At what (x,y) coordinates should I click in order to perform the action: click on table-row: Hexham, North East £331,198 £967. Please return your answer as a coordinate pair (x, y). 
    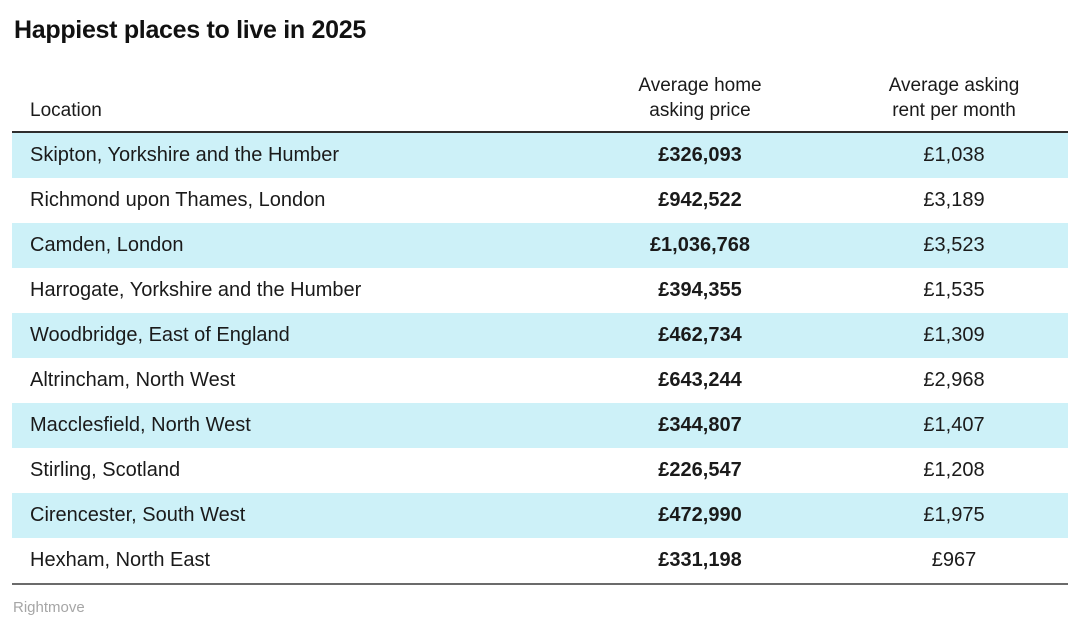
    Looking at the image, I should click on (540, 560).